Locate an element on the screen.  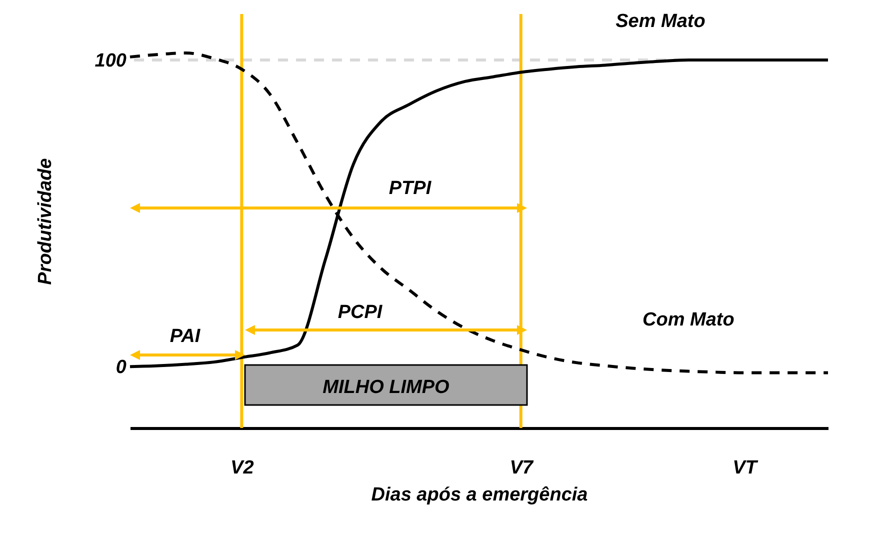
y-tick-label: 0 is located at coordinates (121, 367).